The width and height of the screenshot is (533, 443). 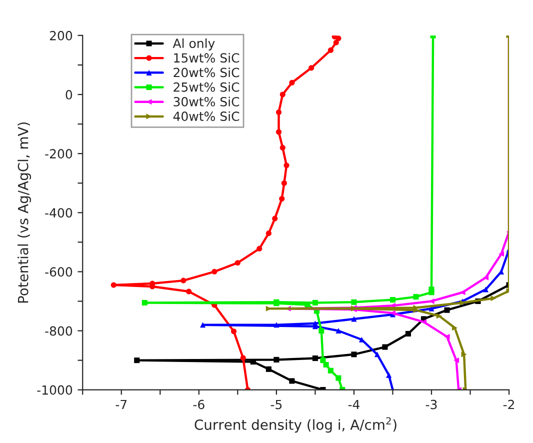 What do you see at coordinates (508, 405) in the screenshot?
I see `x-tick-label: -2` at bounding box center [508, 405].